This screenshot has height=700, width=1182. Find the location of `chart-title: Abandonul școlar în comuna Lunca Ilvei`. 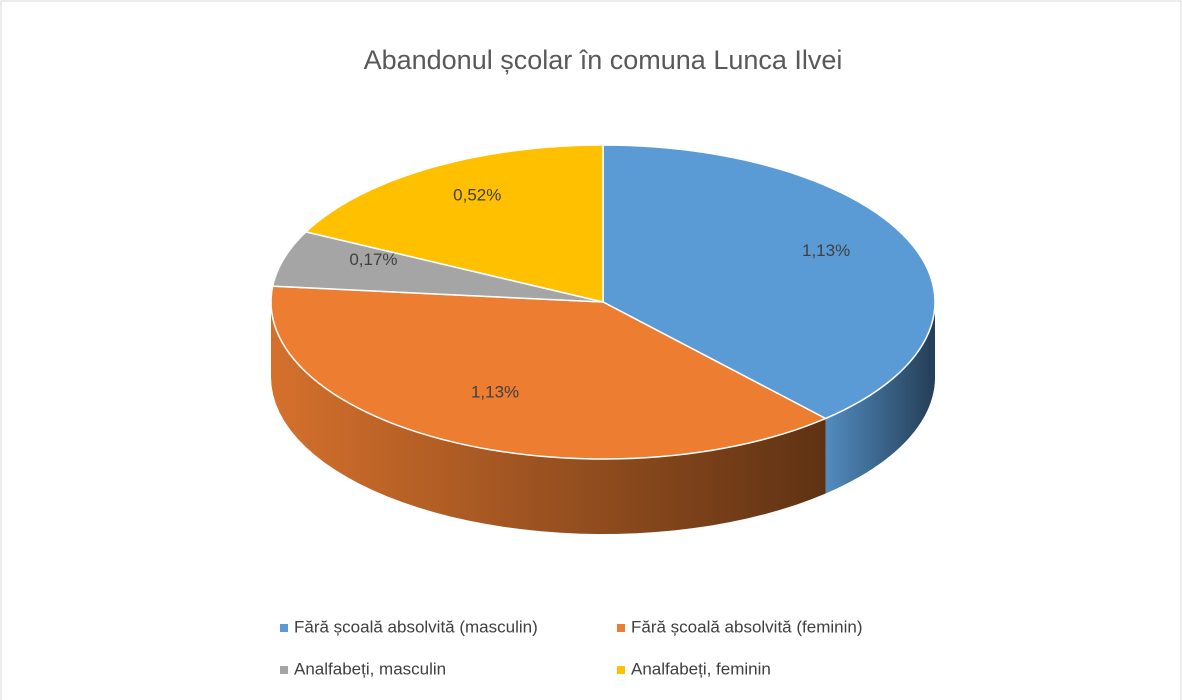

chart-title: Abandonul școlar în comuna Lunca Ilvei is located at coordinates (603, 60).